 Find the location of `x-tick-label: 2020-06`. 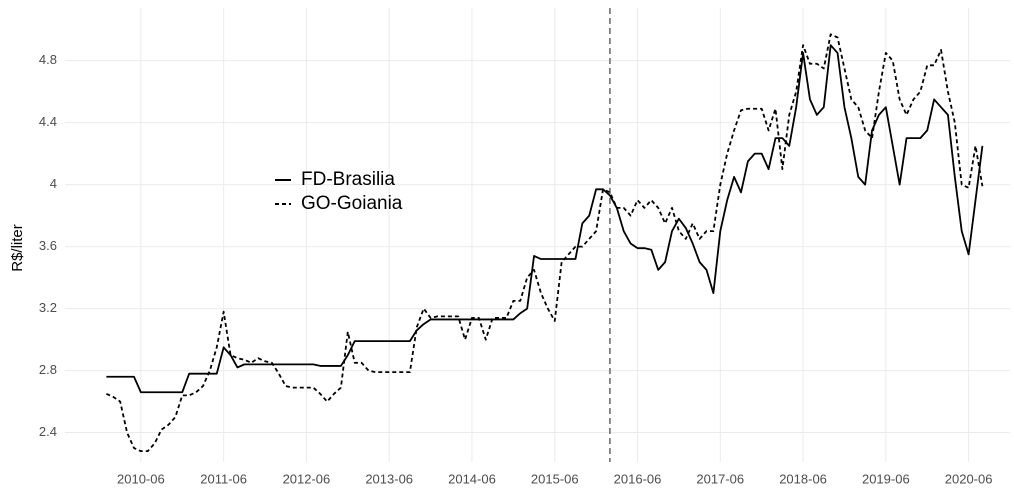

x-tick-label: 2020-06 is located at coordinates (969, 478).